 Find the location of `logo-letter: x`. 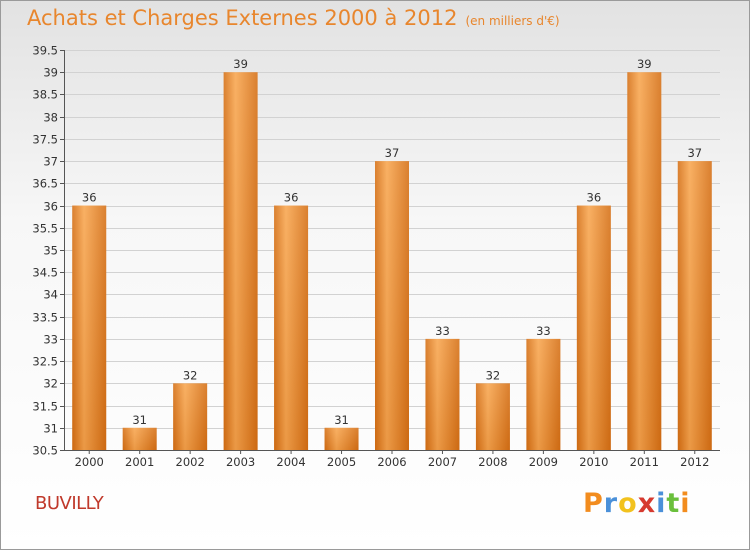

logo-letter: x is located at coordinates (647, 503).